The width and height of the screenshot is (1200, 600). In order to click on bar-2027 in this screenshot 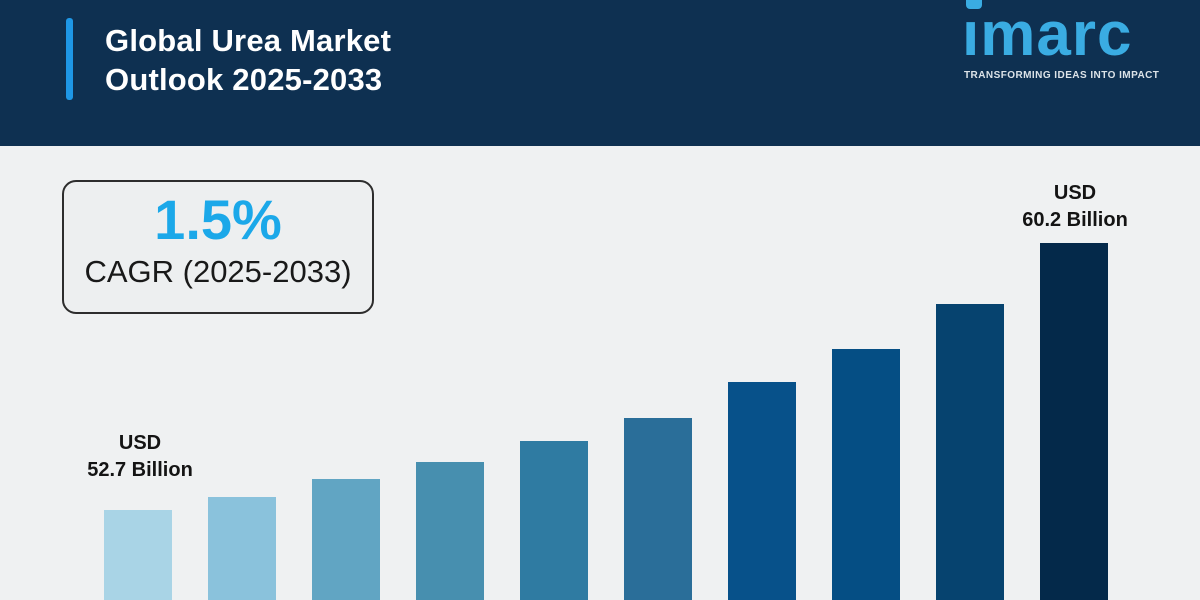, I will do `click(450, 531)`.